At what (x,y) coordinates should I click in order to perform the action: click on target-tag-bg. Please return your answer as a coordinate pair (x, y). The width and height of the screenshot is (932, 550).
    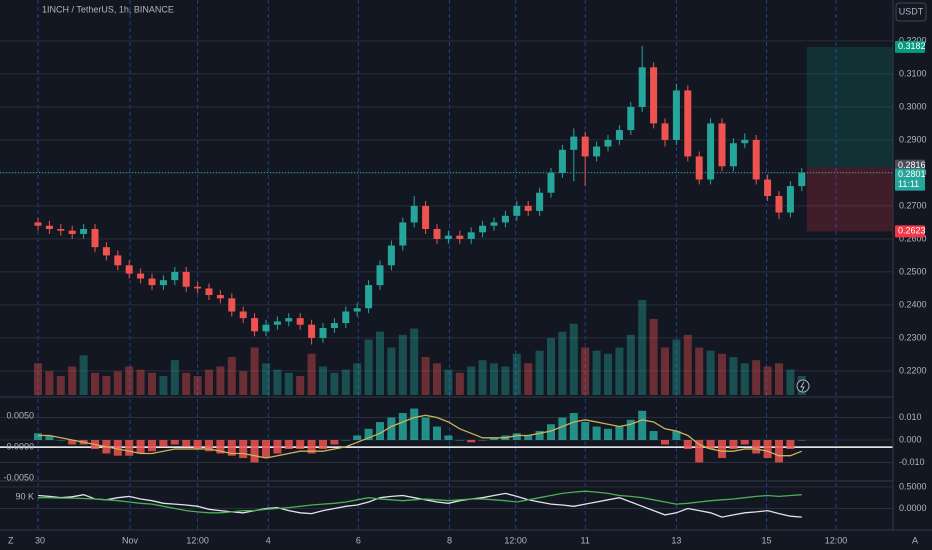
    Looking at the image, I should click on (910, 46).